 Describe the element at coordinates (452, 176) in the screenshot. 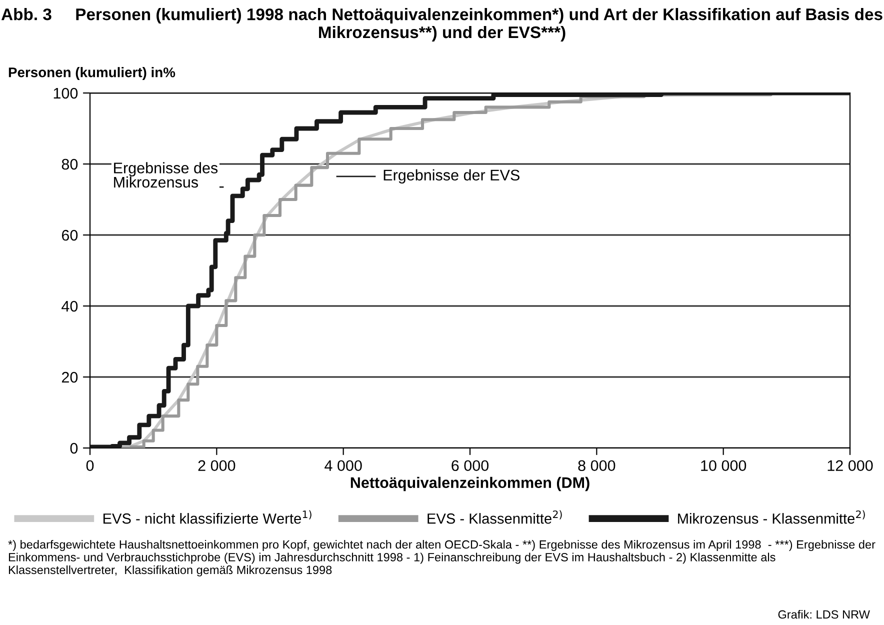

I see `annotation: Ergebnisse der EVS` at that location.